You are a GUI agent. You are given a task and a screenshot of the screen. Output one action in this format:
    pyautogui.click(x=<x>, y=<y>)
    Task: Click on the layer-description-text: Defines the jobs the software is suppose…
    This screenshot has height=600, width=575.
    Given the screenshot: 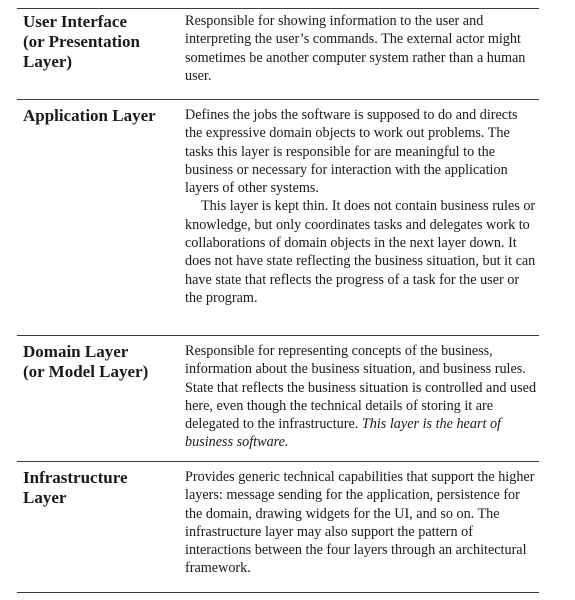 What is the action you would take?
    pyautogui.click(x=351, y=152)
    